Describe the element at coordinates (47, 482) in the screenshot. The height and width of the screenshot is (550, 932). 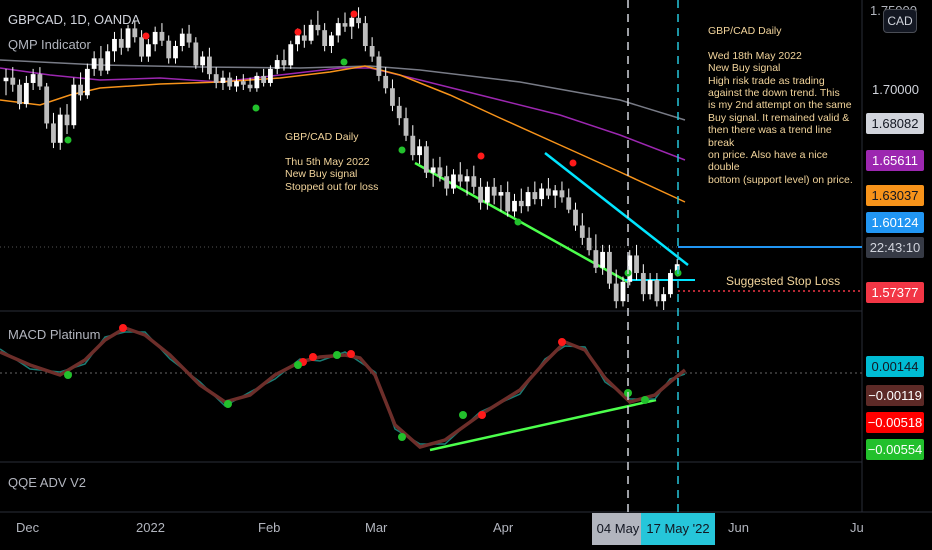
I see `qqe-indicator-label: QQE ADV V2` at that location.